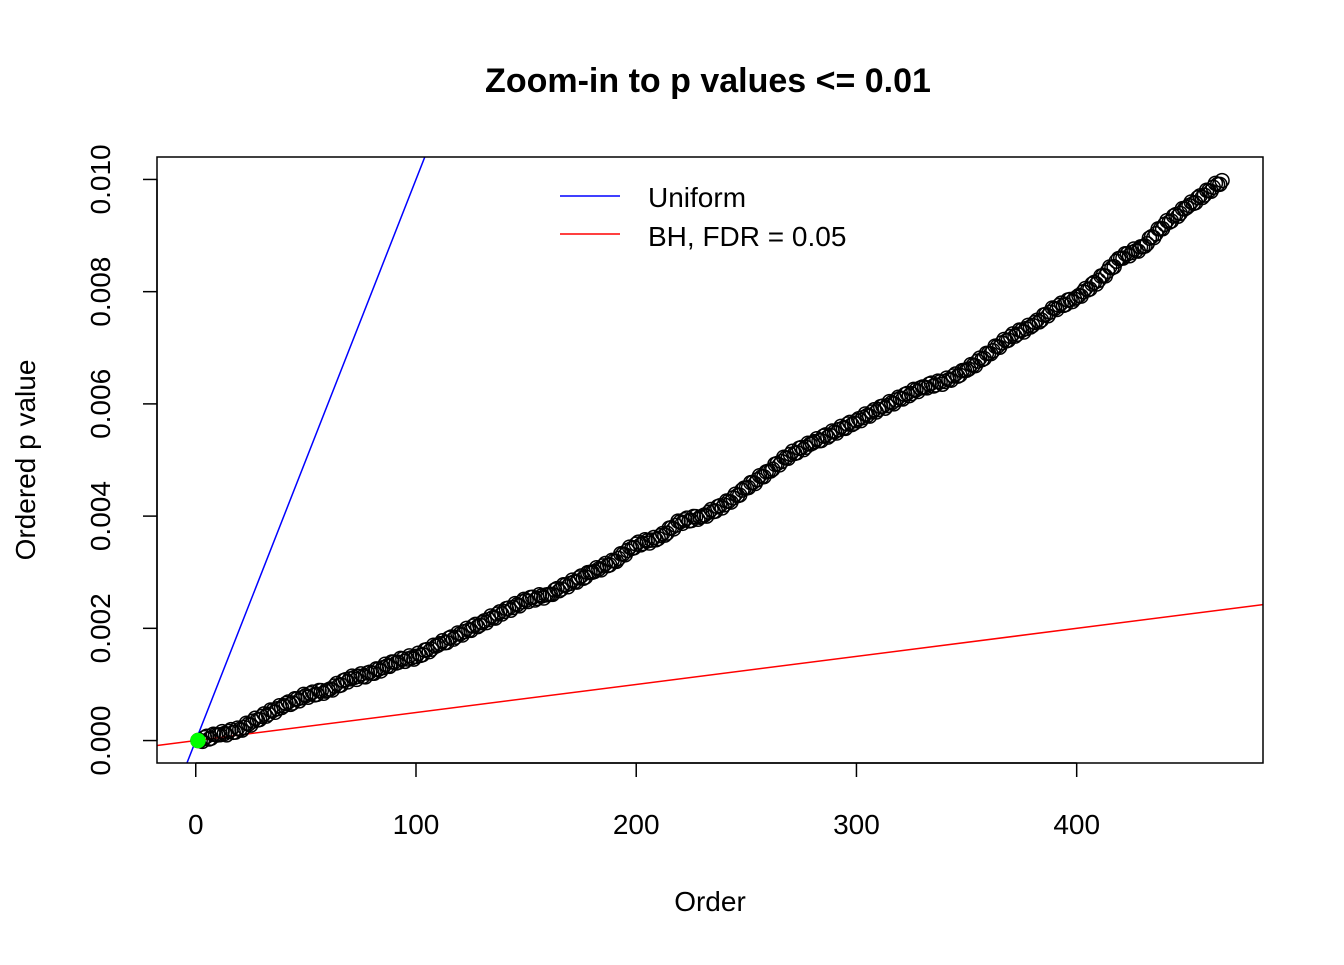 This screenshot has width=1344, height=965. What do you see at coordinates (416, 824) in the screenshot?
I see `x-tick-label: 100` at bounding box center [416, 824].